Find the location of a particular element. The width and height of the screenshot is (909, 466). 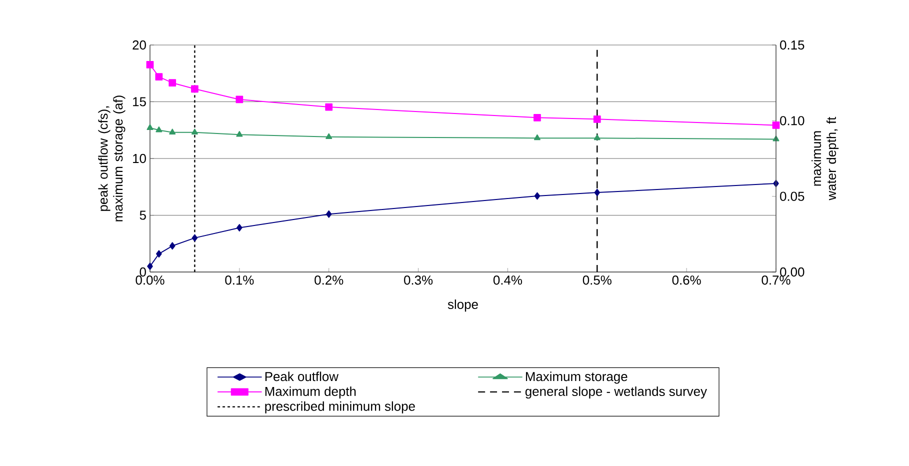

x-axis-title: slope is located at coordinates (463, 305).